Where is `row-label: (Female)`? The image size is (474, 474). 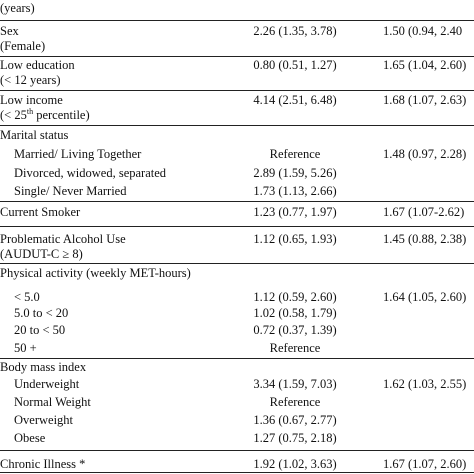
row-label: (Female) is located at coordinates (23, 46).